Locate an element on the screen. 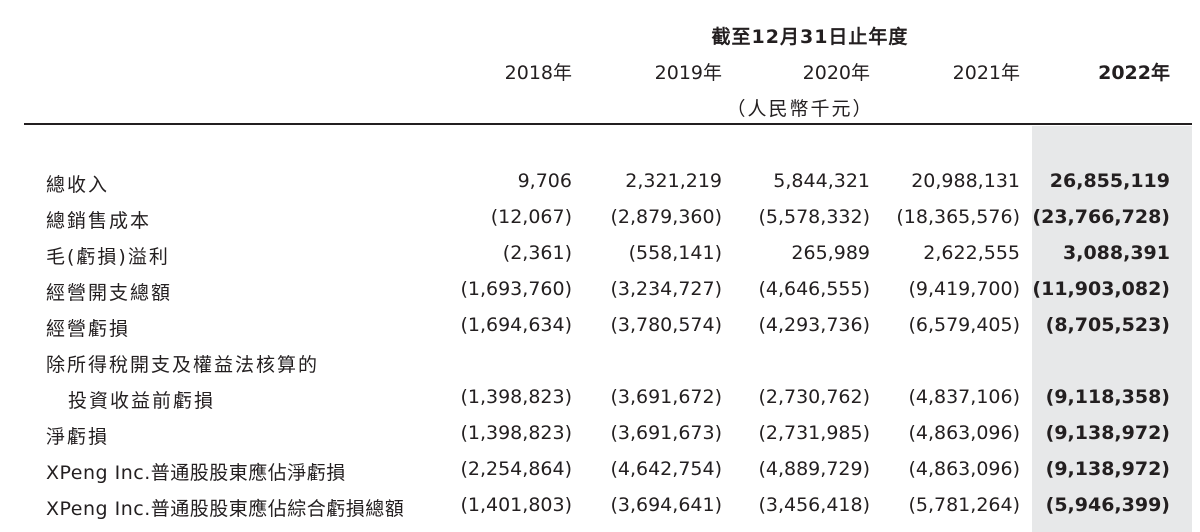 This screenshot has height=532, width=1200. cell-2020: 5,844,321 is located at coordinates (821, 181).